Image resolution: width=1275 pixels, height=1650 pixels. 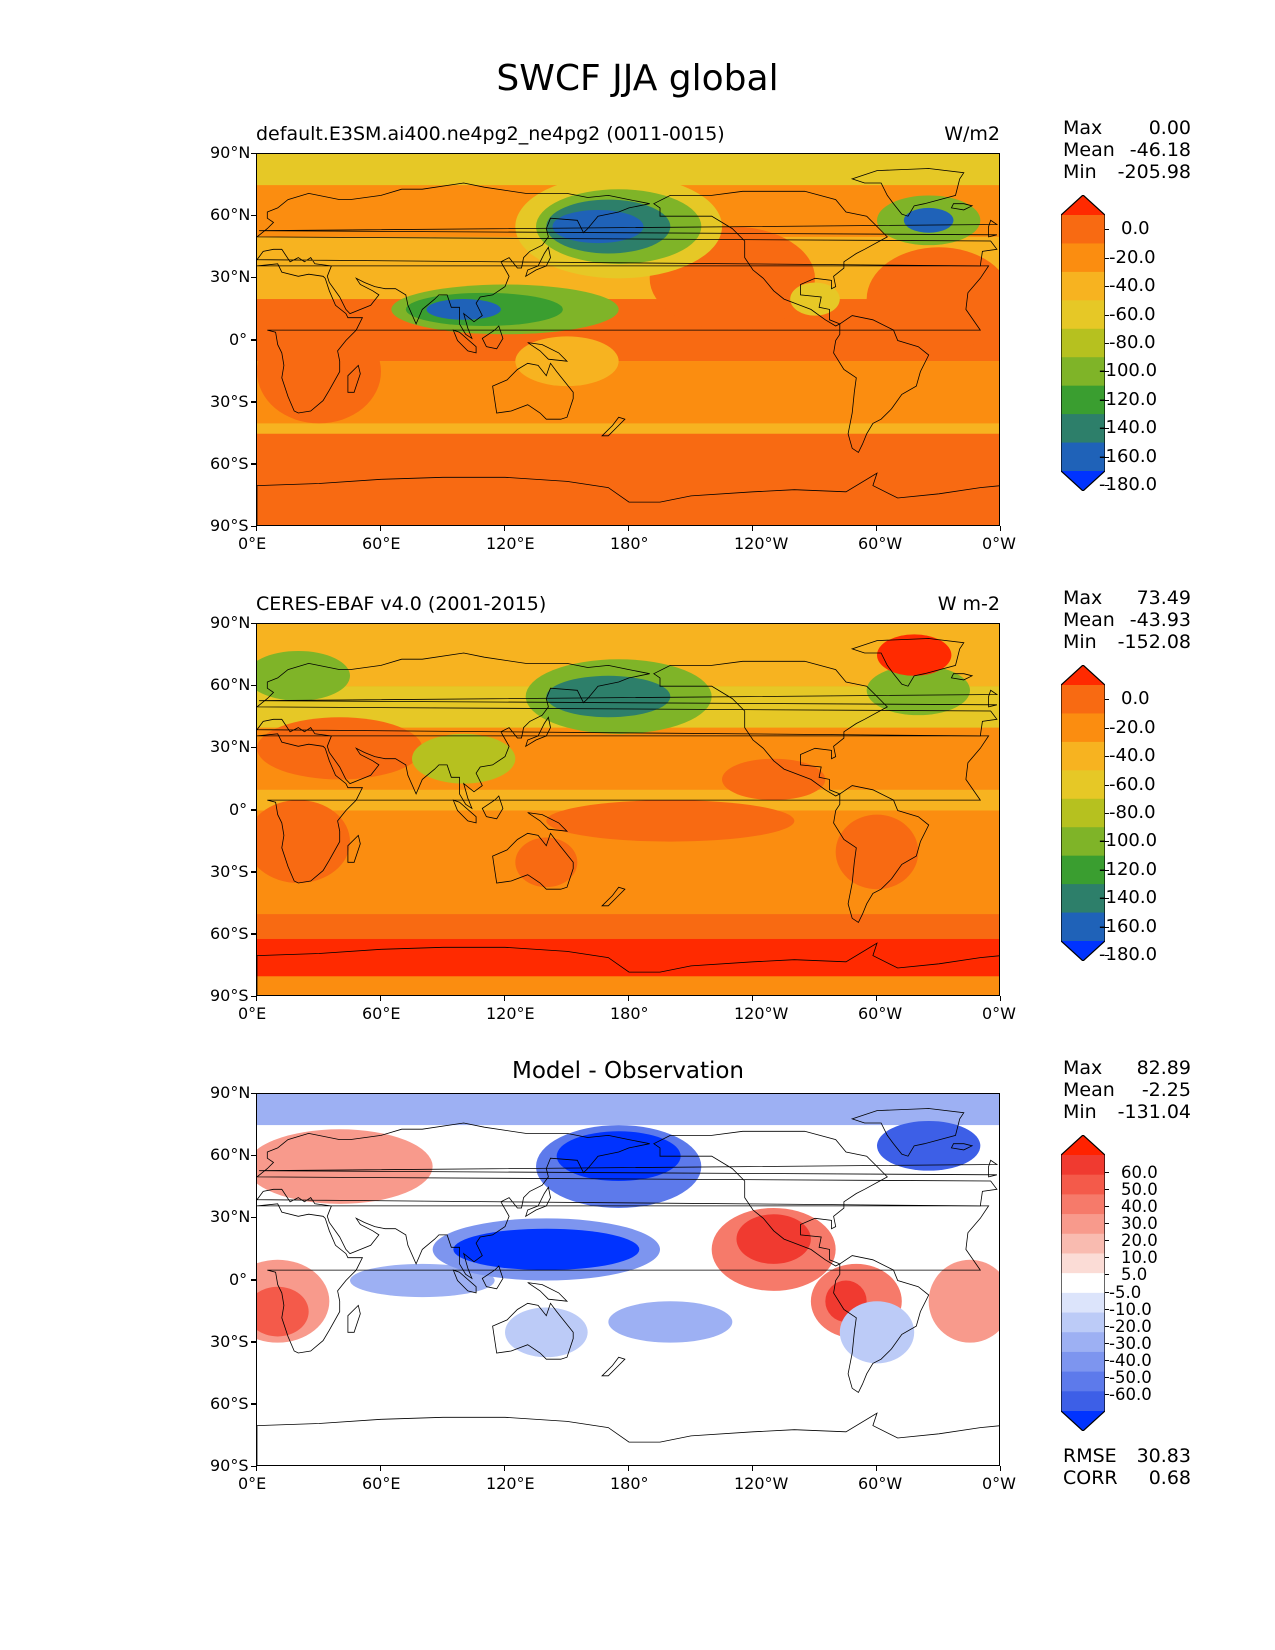 I want to click on colorbar-tick-label: 40.0, so click(x=1139, y=1207).